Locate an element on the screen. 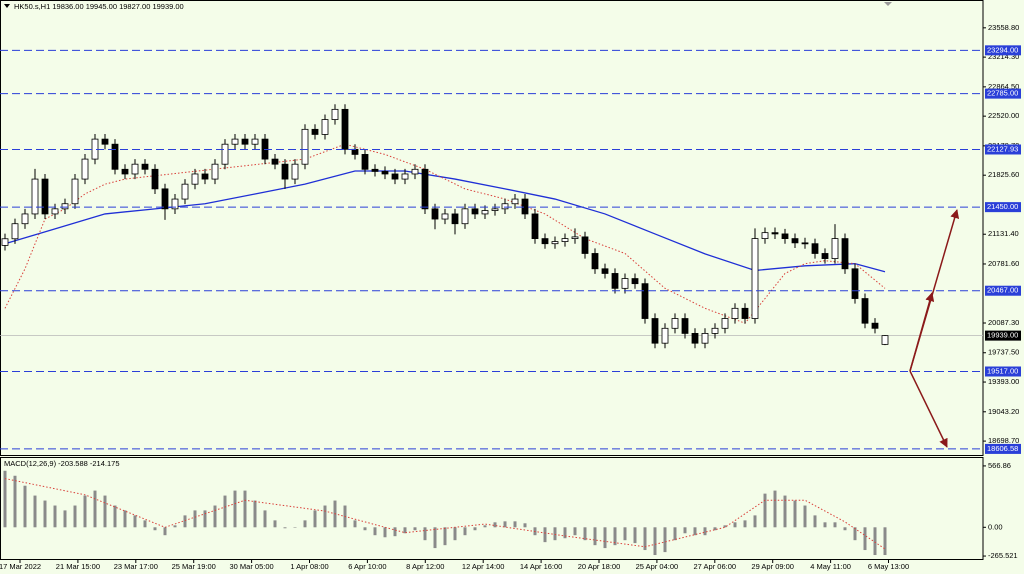 Image resolution: width=1024 pixels, height=574 pixels. arrow-down is located at coordinates (928, 409).